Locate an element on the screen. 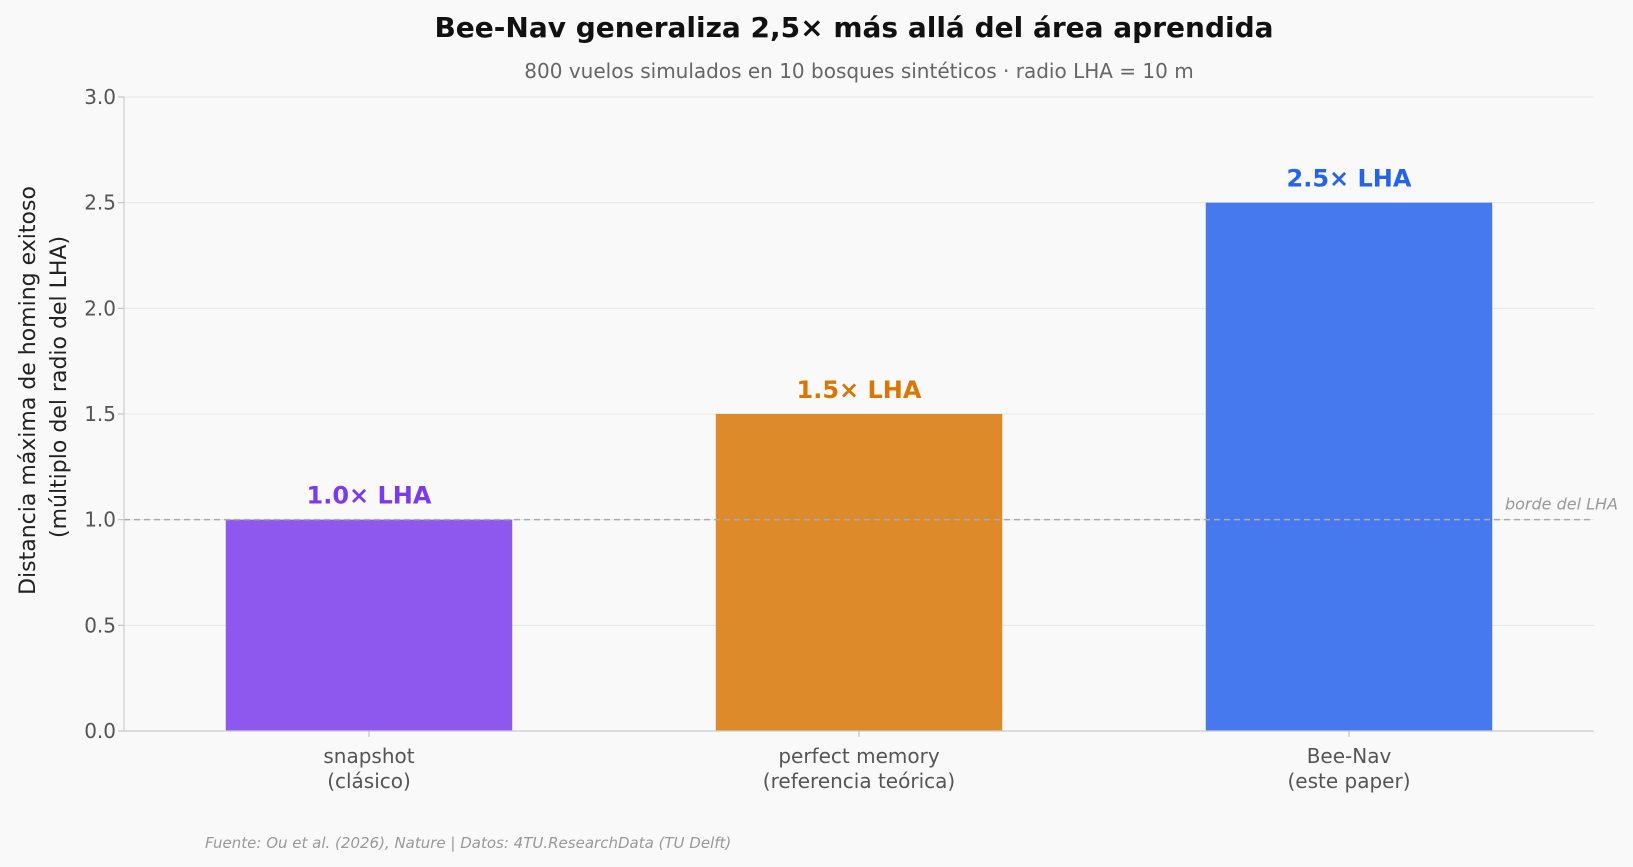  bar-value-label: 1.0× LHA is located at coordinates (369, 496).